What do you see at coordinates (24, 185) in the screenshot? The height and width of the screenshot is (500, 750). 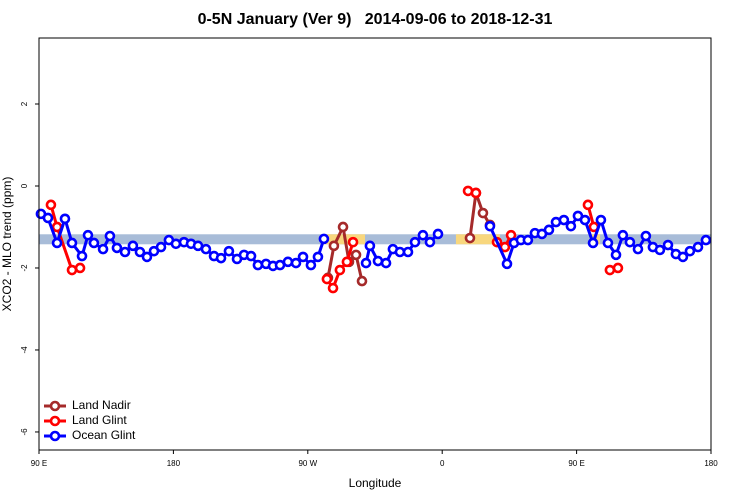 I see `y-tick-label: 0` at bounding box center [24, 185].